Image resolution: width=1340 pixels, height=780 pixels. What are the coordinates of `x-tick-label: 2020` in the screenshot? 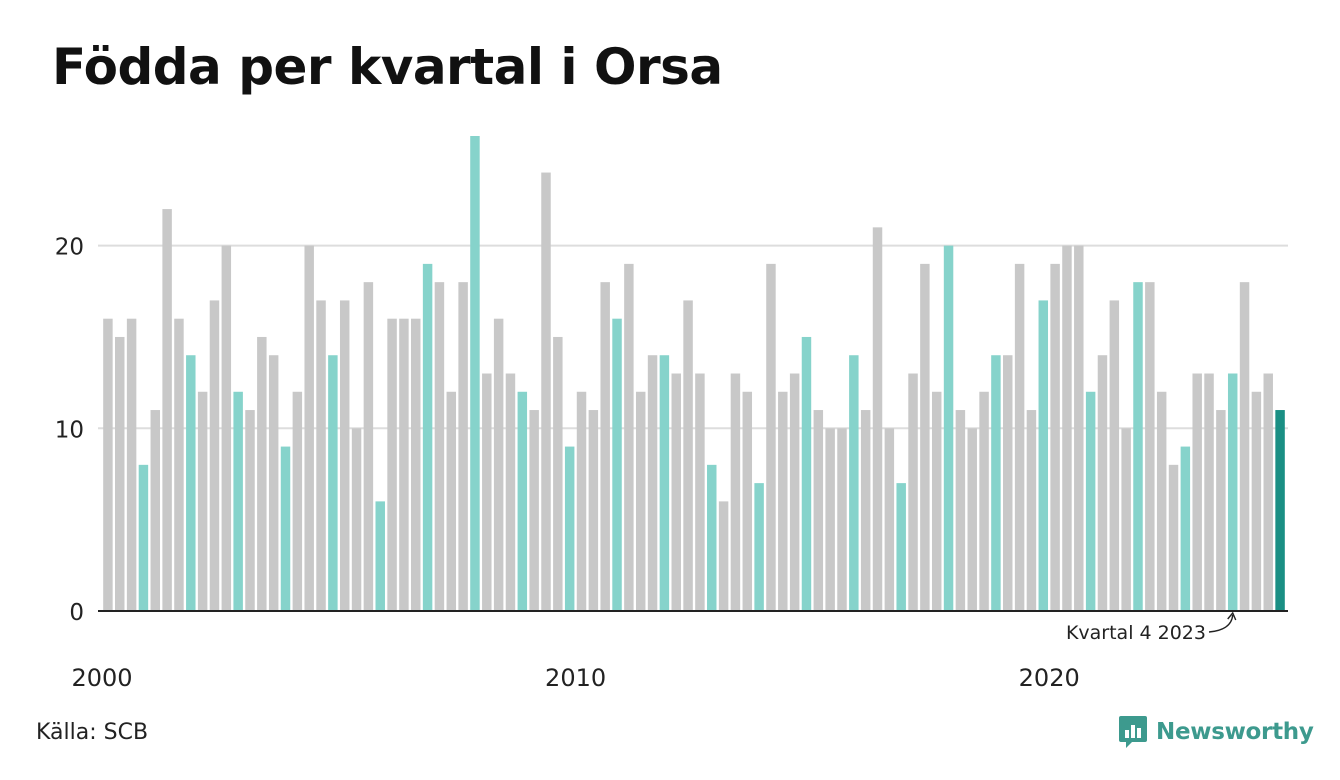 It's located at (1049, 678).